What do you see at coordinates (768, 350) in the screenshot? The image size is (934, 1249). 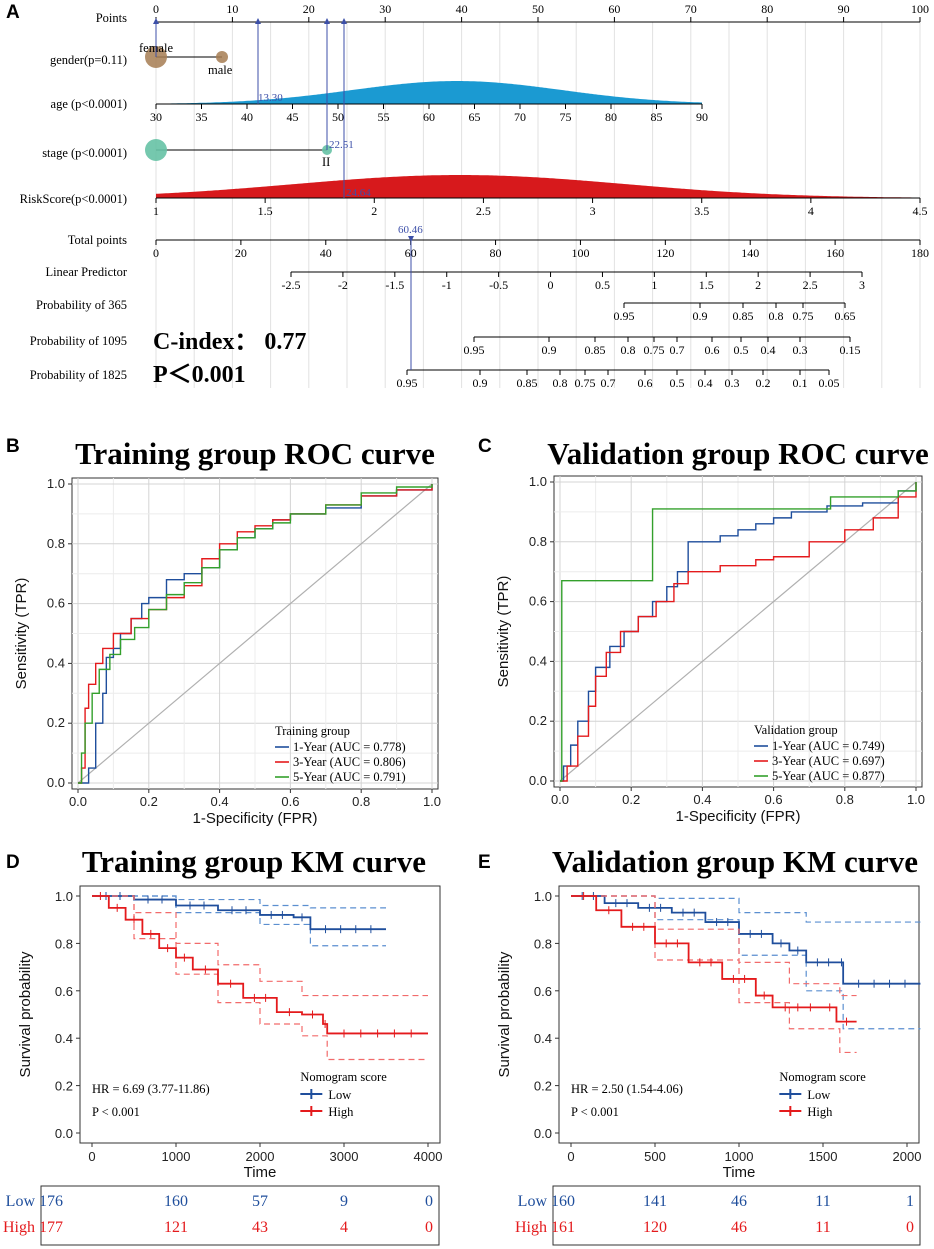 I see `prob-1095-tick-label: 0.4` at bounding box center [768, 350].